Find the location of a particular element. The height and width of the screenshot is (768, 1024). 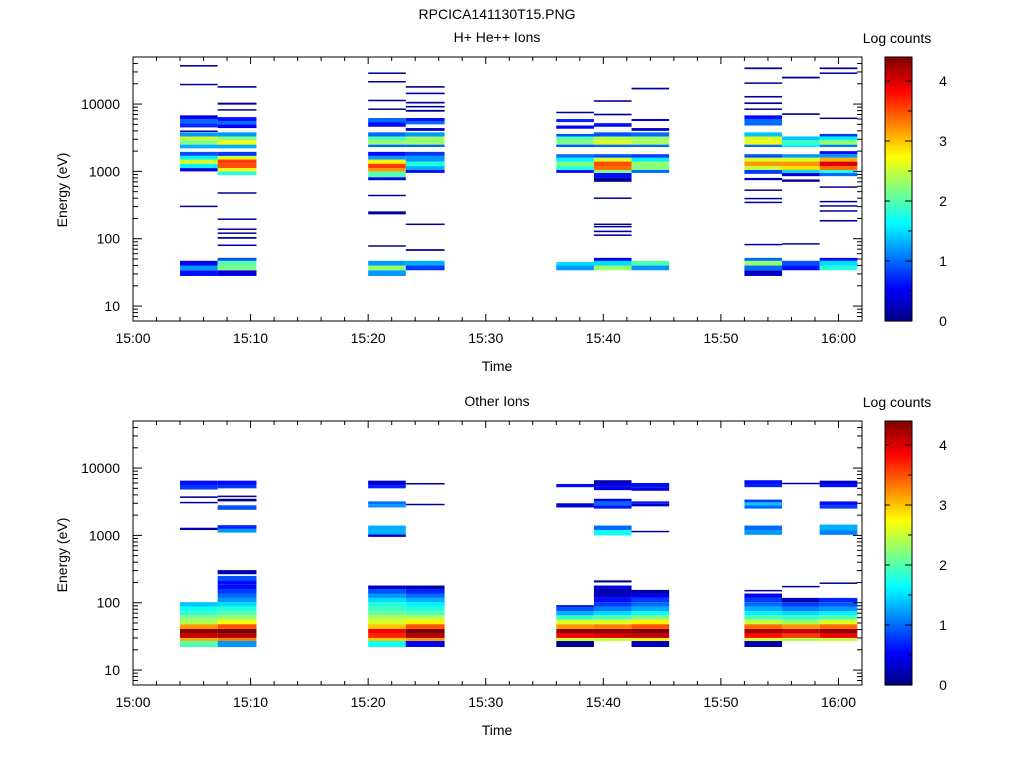

panel-2-colorbar-tick-label: 2 is located at coordinates (943, 565).